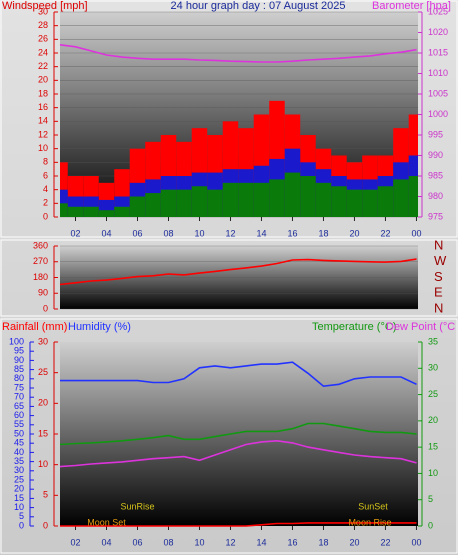 The height and width of the screenshot is (555, 458). I want to click on y-tick-label: 1010, so click(438, 73).